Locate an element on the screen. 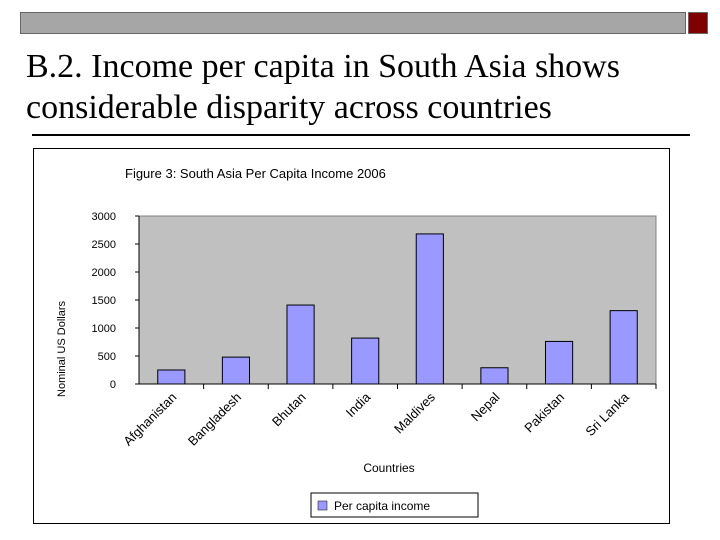 Image resolution: width=720 pixels, height=540 pixels. y-tick-label: 1500 is located at coordinates (104, 301).